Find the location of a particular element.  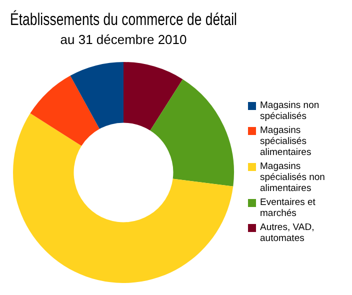

chart-title: Établissements du commerce de détail is located at coordinates (123, 19).